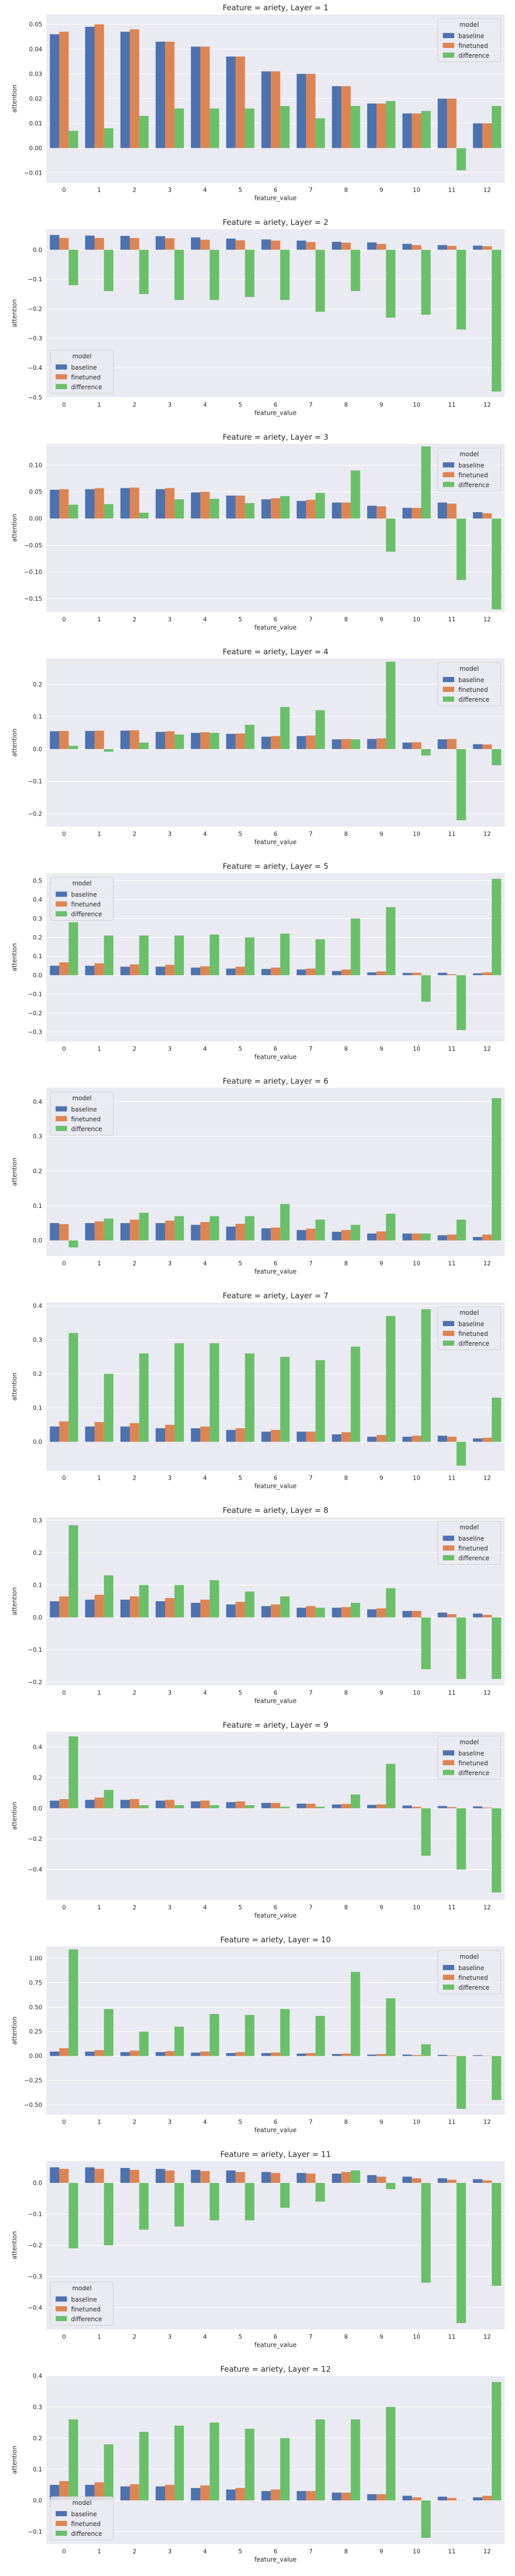  What do you see at coordinates (37, 1171) in the screenshot?
I see `y-tick-label: 0.2` at bounding box center [37, 1171].